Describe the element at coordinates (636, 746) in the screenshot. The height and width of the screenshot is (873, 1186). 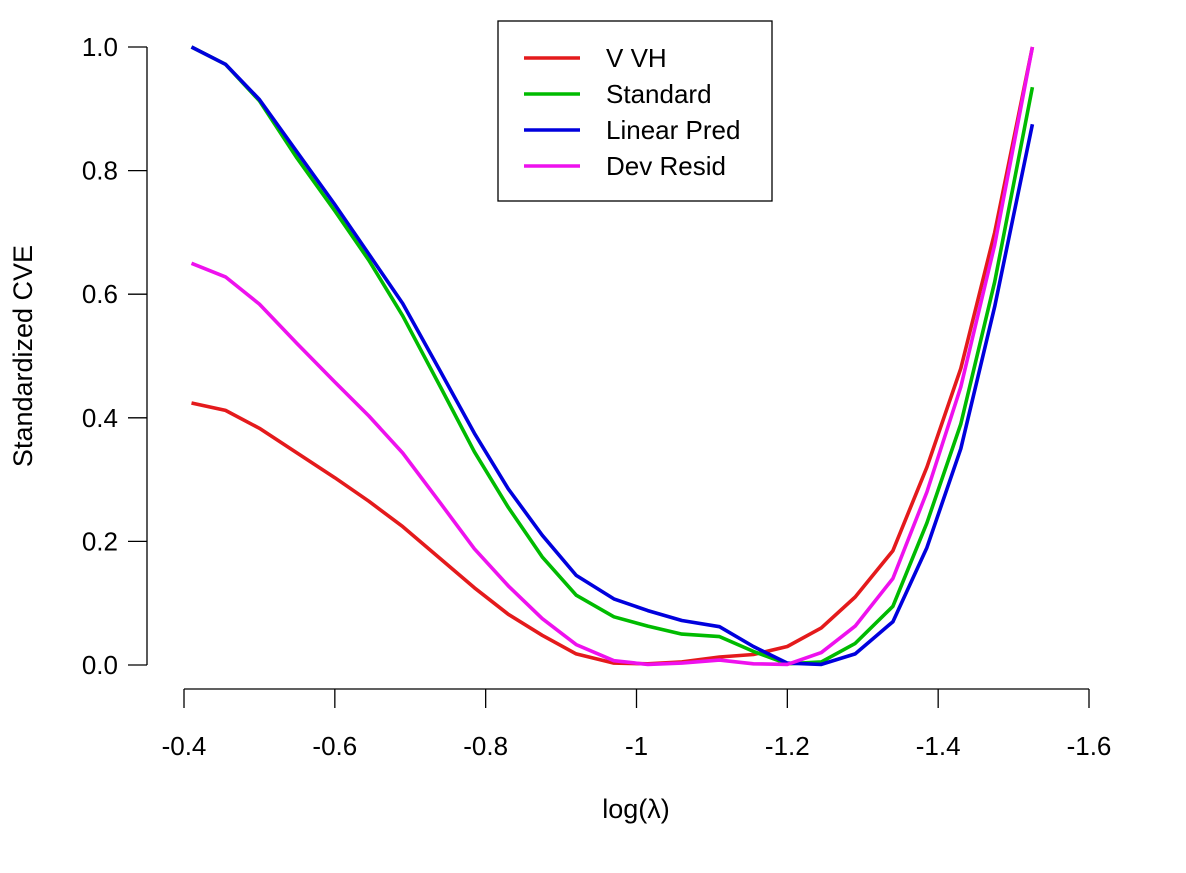
I see `x-tick-label: -1` at that location.